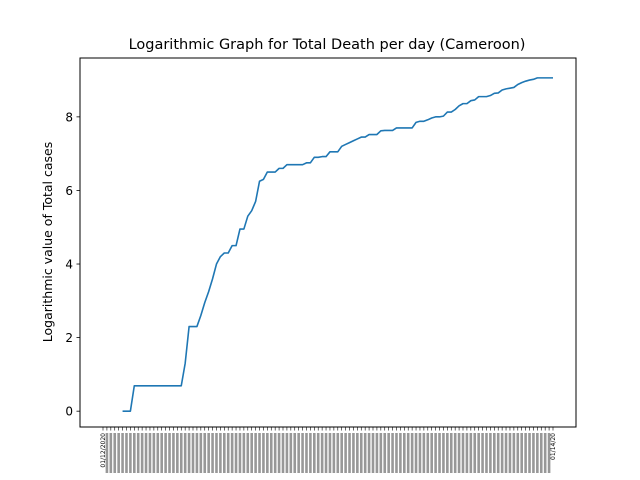  I want to click on y-tick-label: 6, so click(69, 191).